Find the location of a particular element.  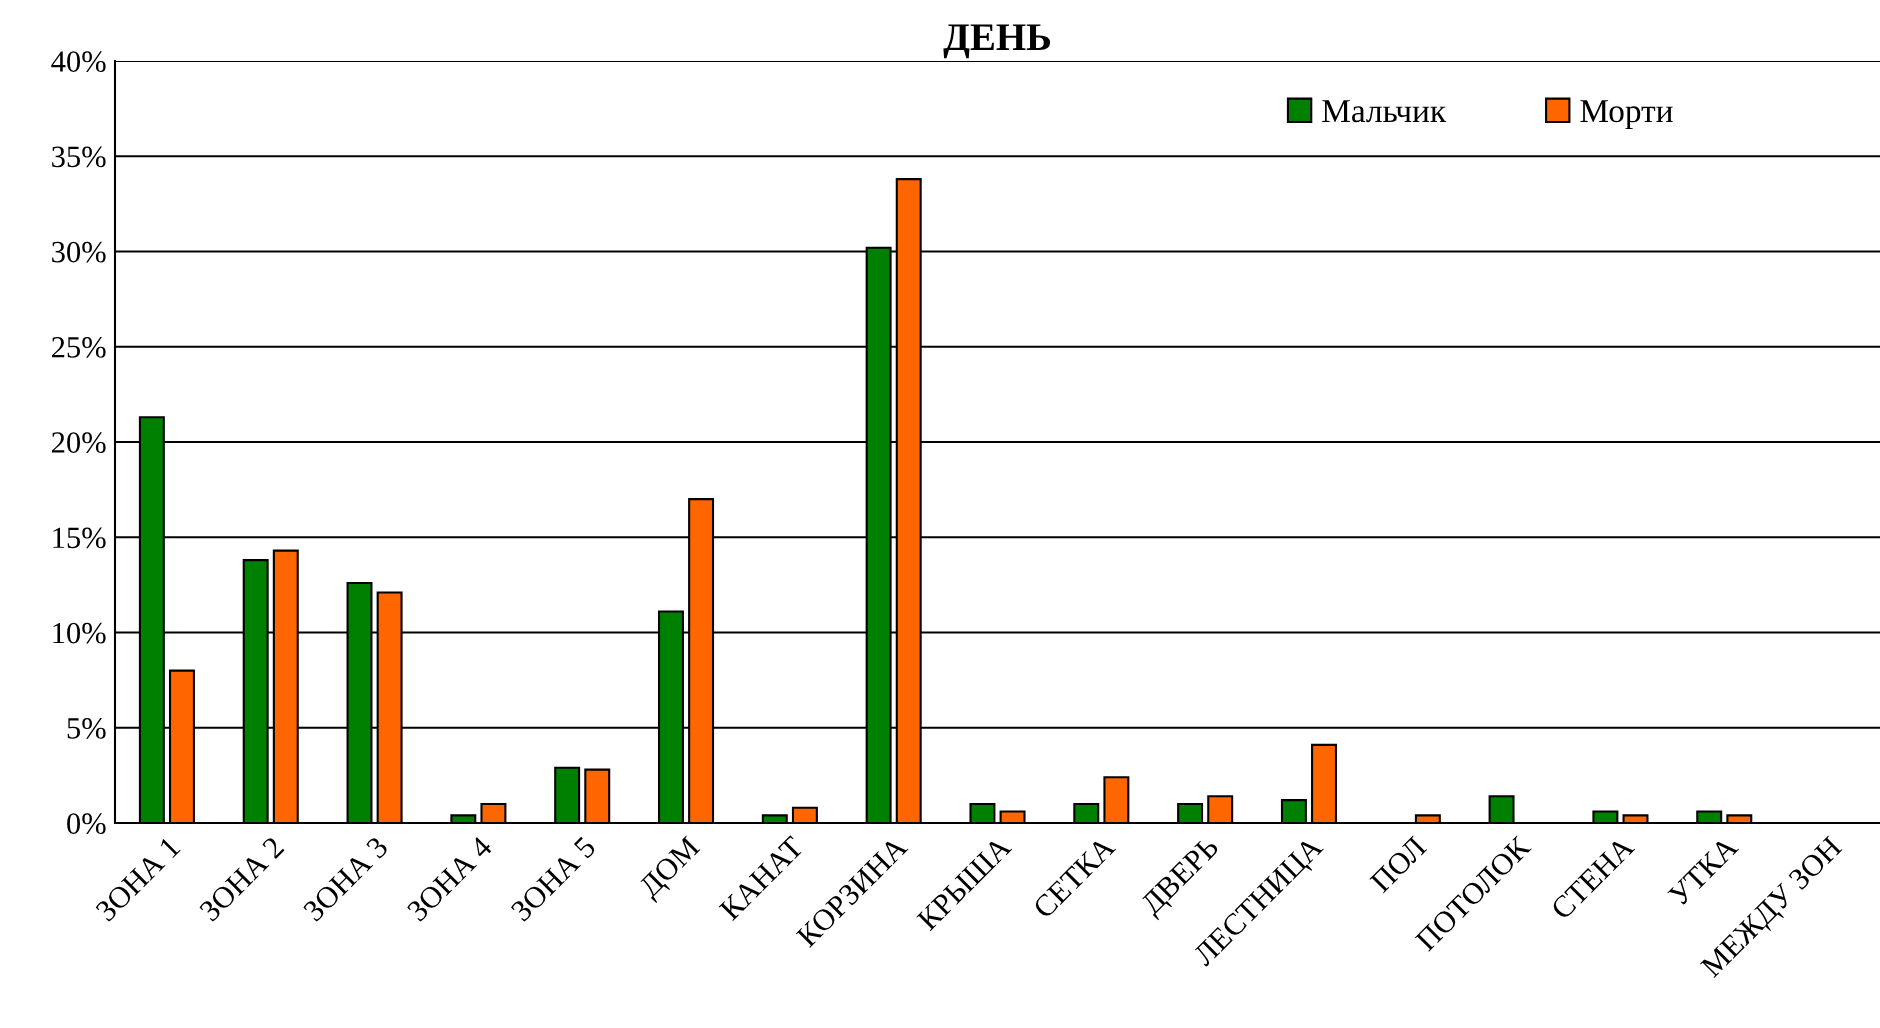

y-tick-label: 25% is located at coordinates (79, 347).